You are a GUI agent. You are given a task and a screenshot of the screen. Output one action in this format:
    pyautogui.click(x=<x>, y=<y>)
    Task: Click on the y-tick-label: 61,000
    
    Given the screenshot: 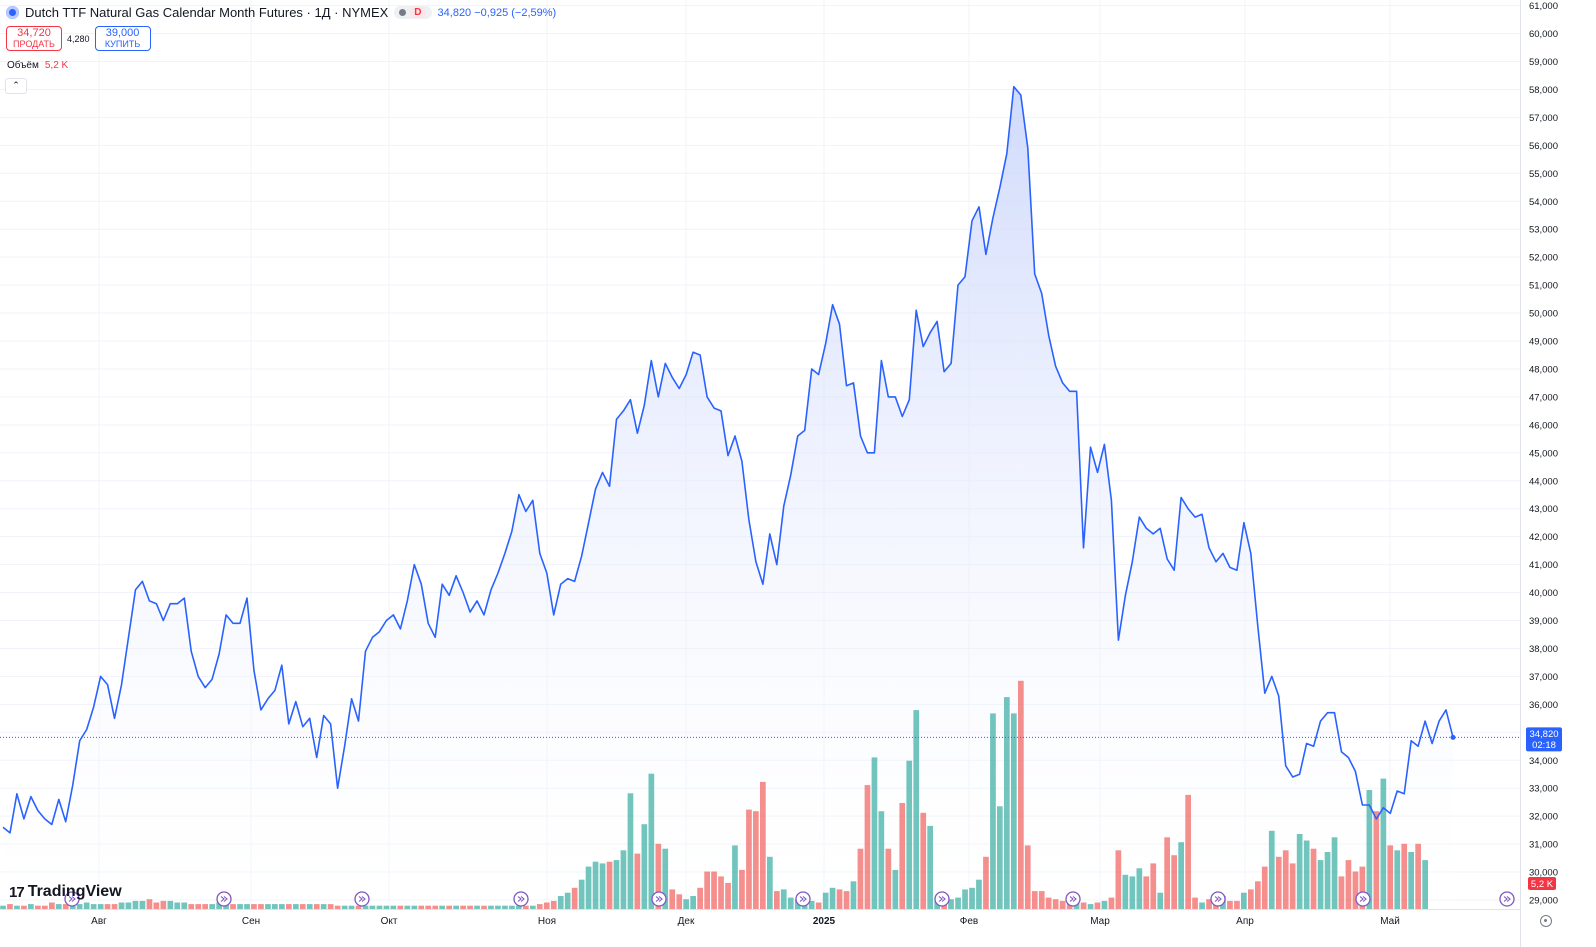 What is the action you would take?
    pyautogui.click(x=1543, y=6)
    